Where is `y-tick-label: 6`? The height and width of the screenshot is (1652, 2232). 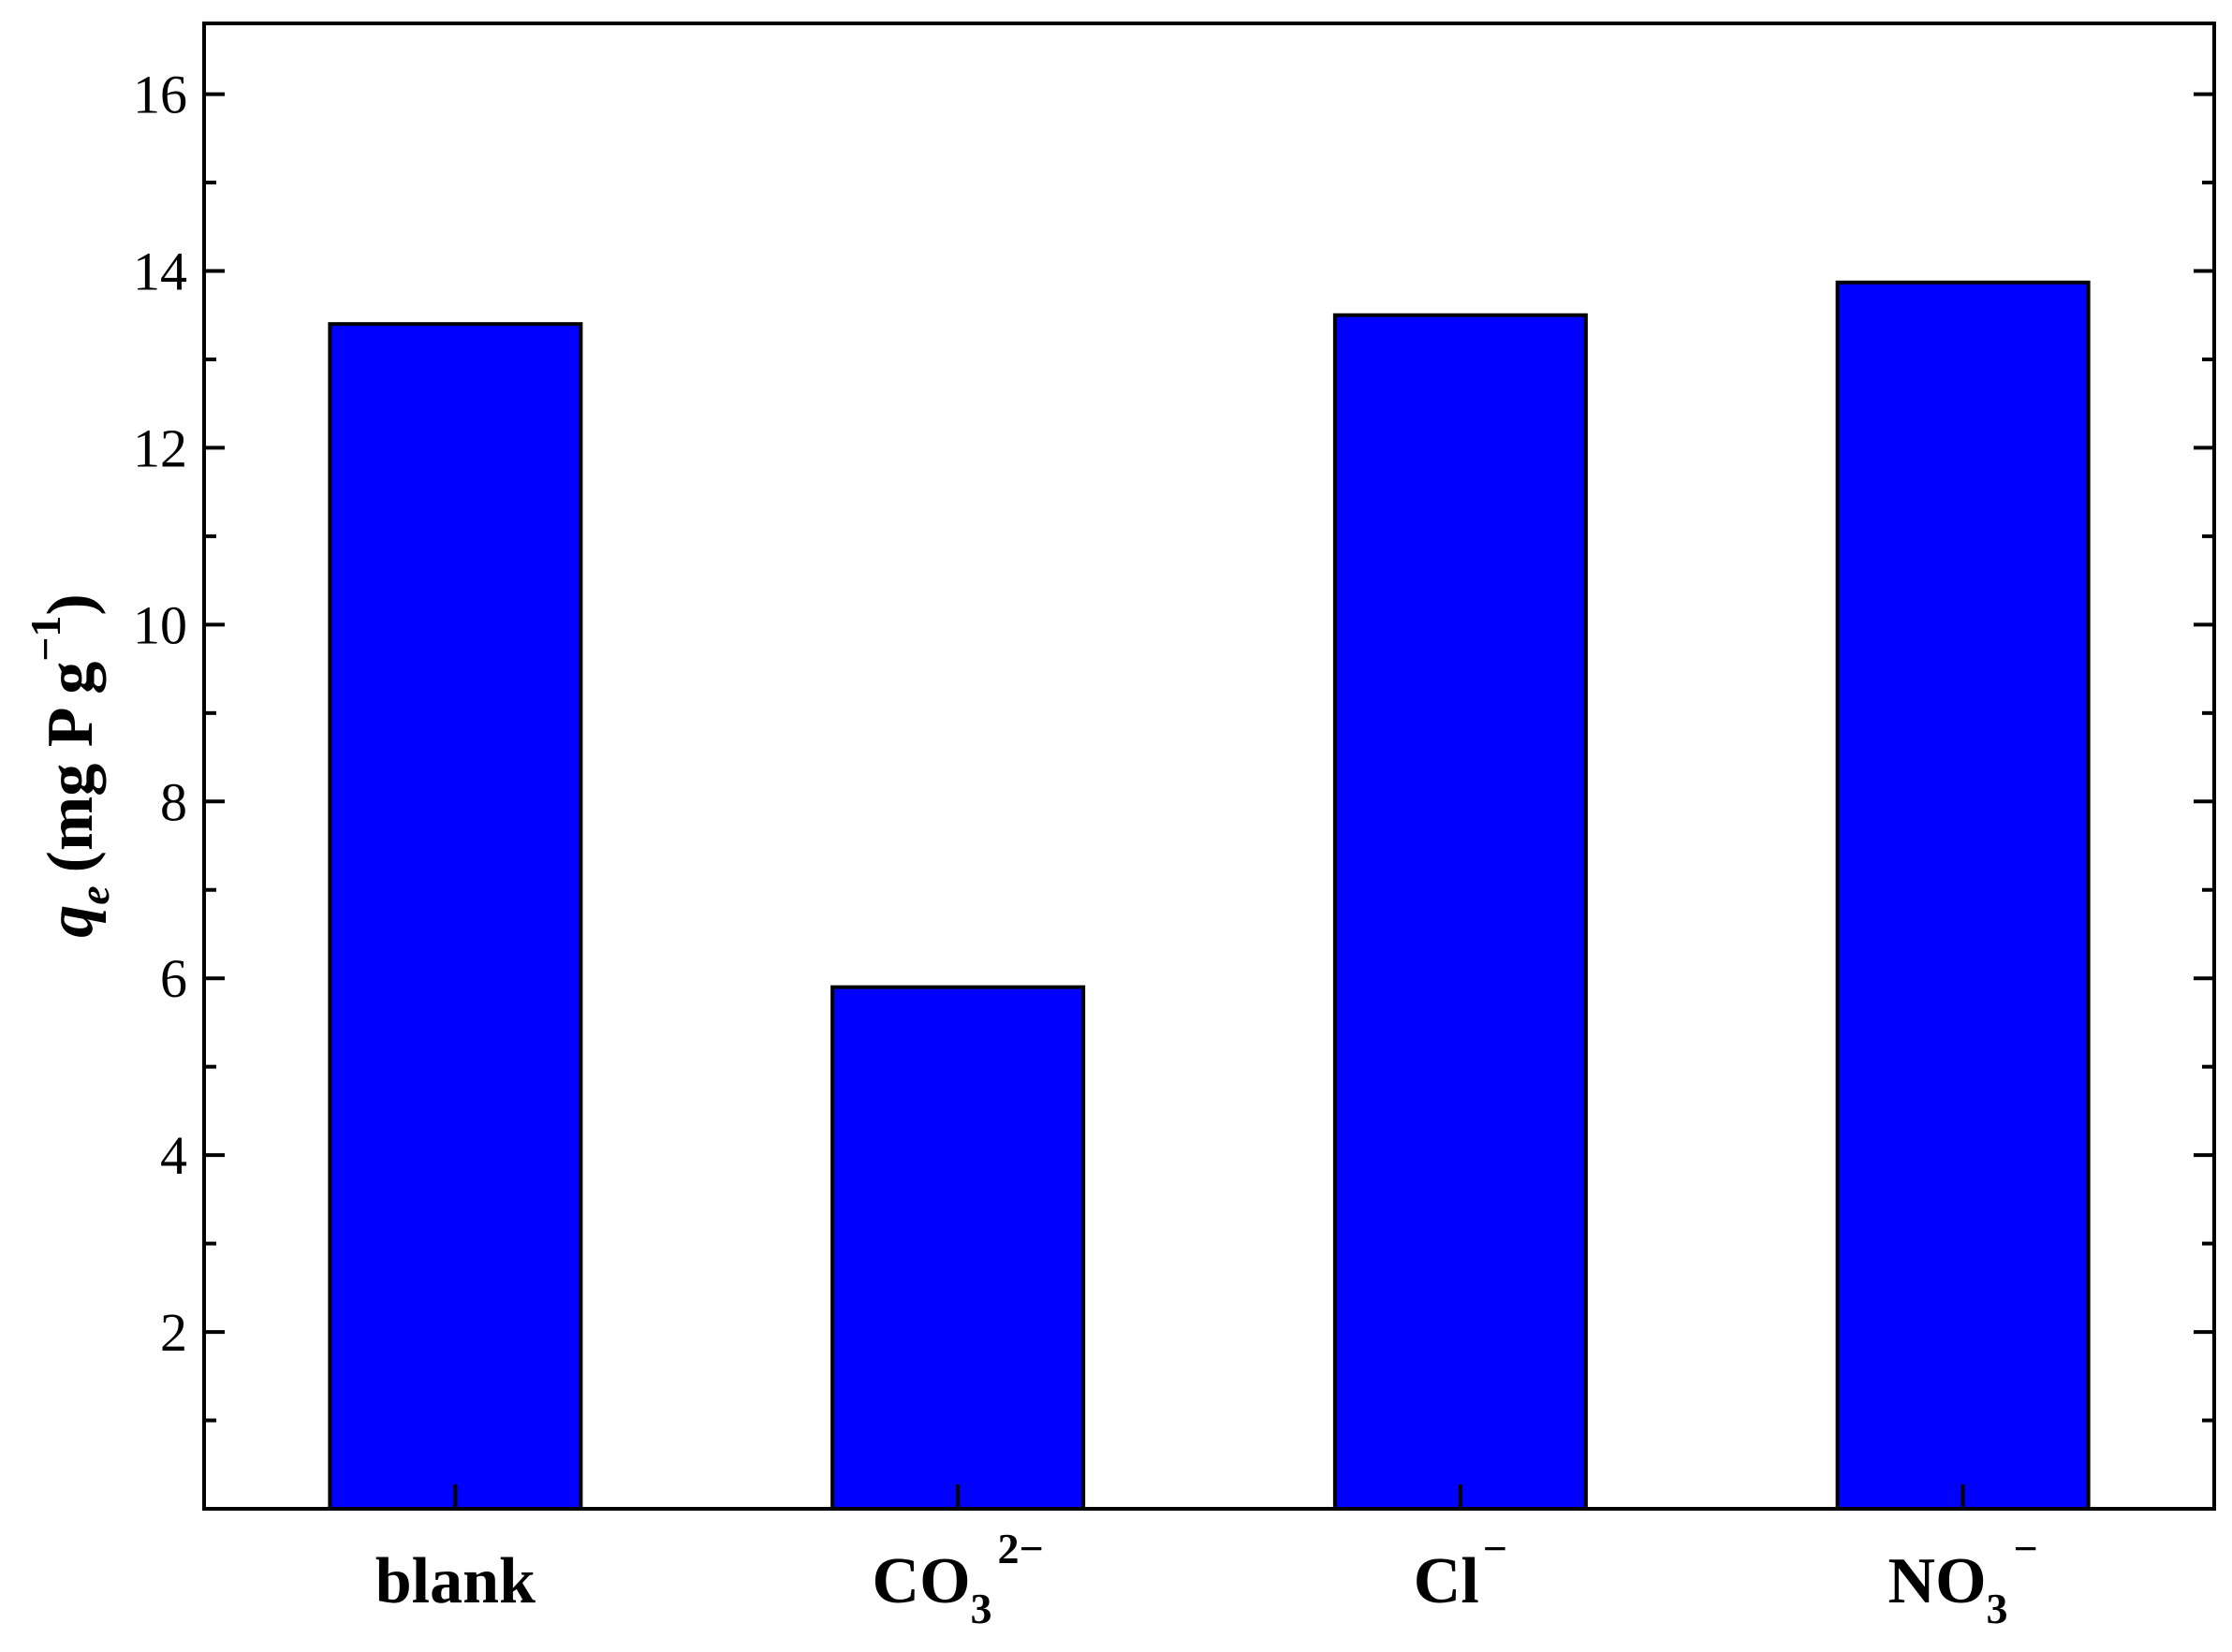 y-tick-label: 6 is located at coordinates (174, 979).